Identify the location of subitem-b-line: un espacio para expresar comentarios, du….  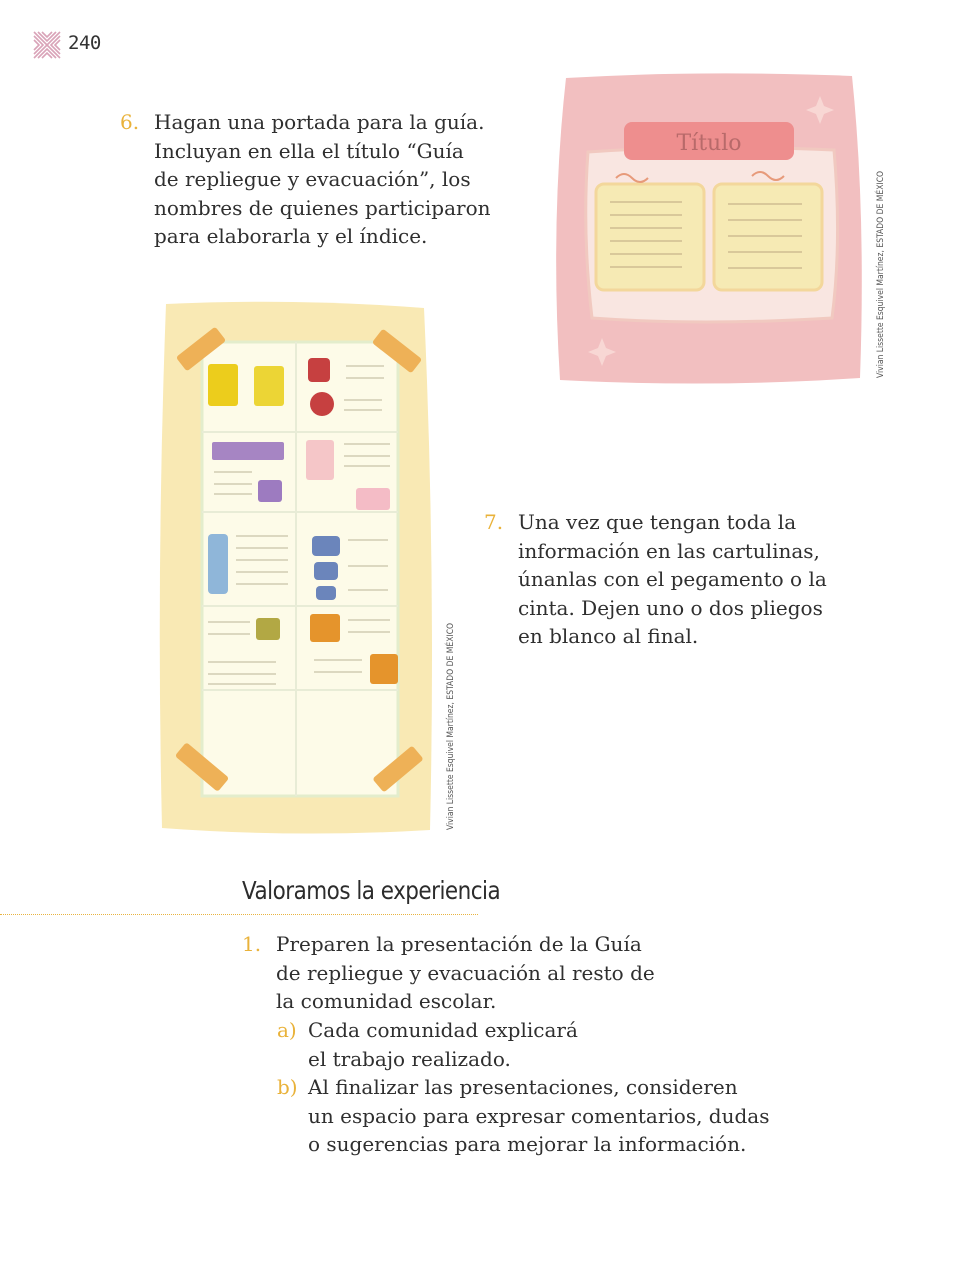
(539, 1115).